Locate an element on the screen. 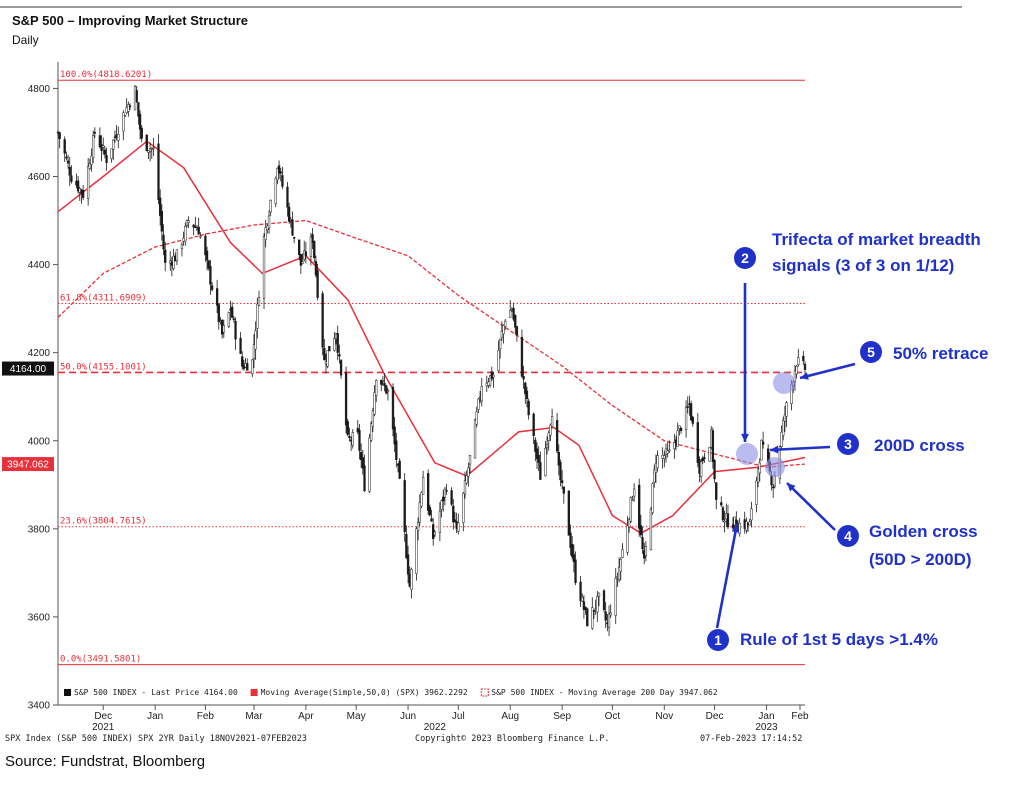  annotation-text-2: Trifecta of market breadth is located at coordinates (876, 239).